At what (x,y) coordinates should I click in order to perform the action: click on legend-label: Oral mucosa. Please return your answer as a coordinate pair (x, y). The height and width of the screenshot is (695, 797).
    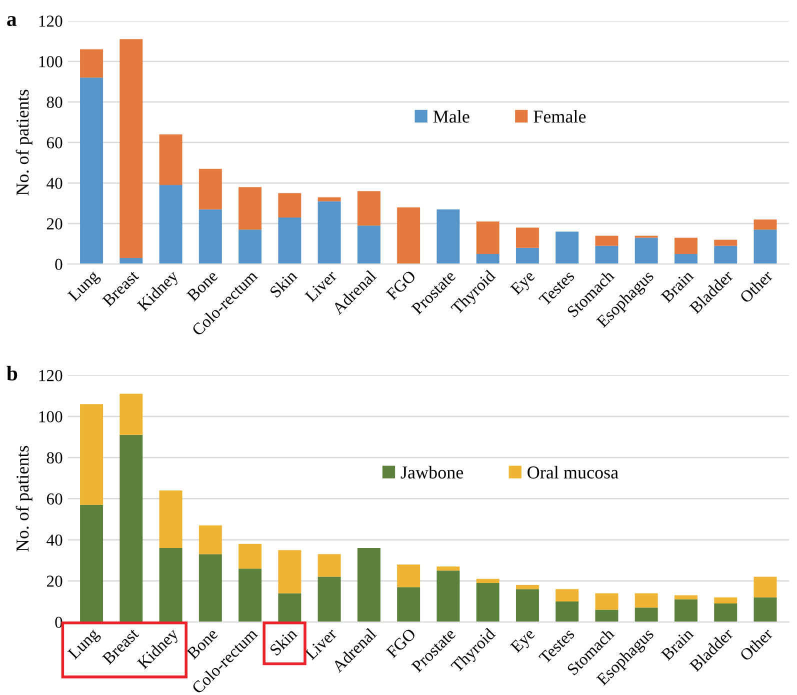
    Looking at the image, I should click on (573, 472).